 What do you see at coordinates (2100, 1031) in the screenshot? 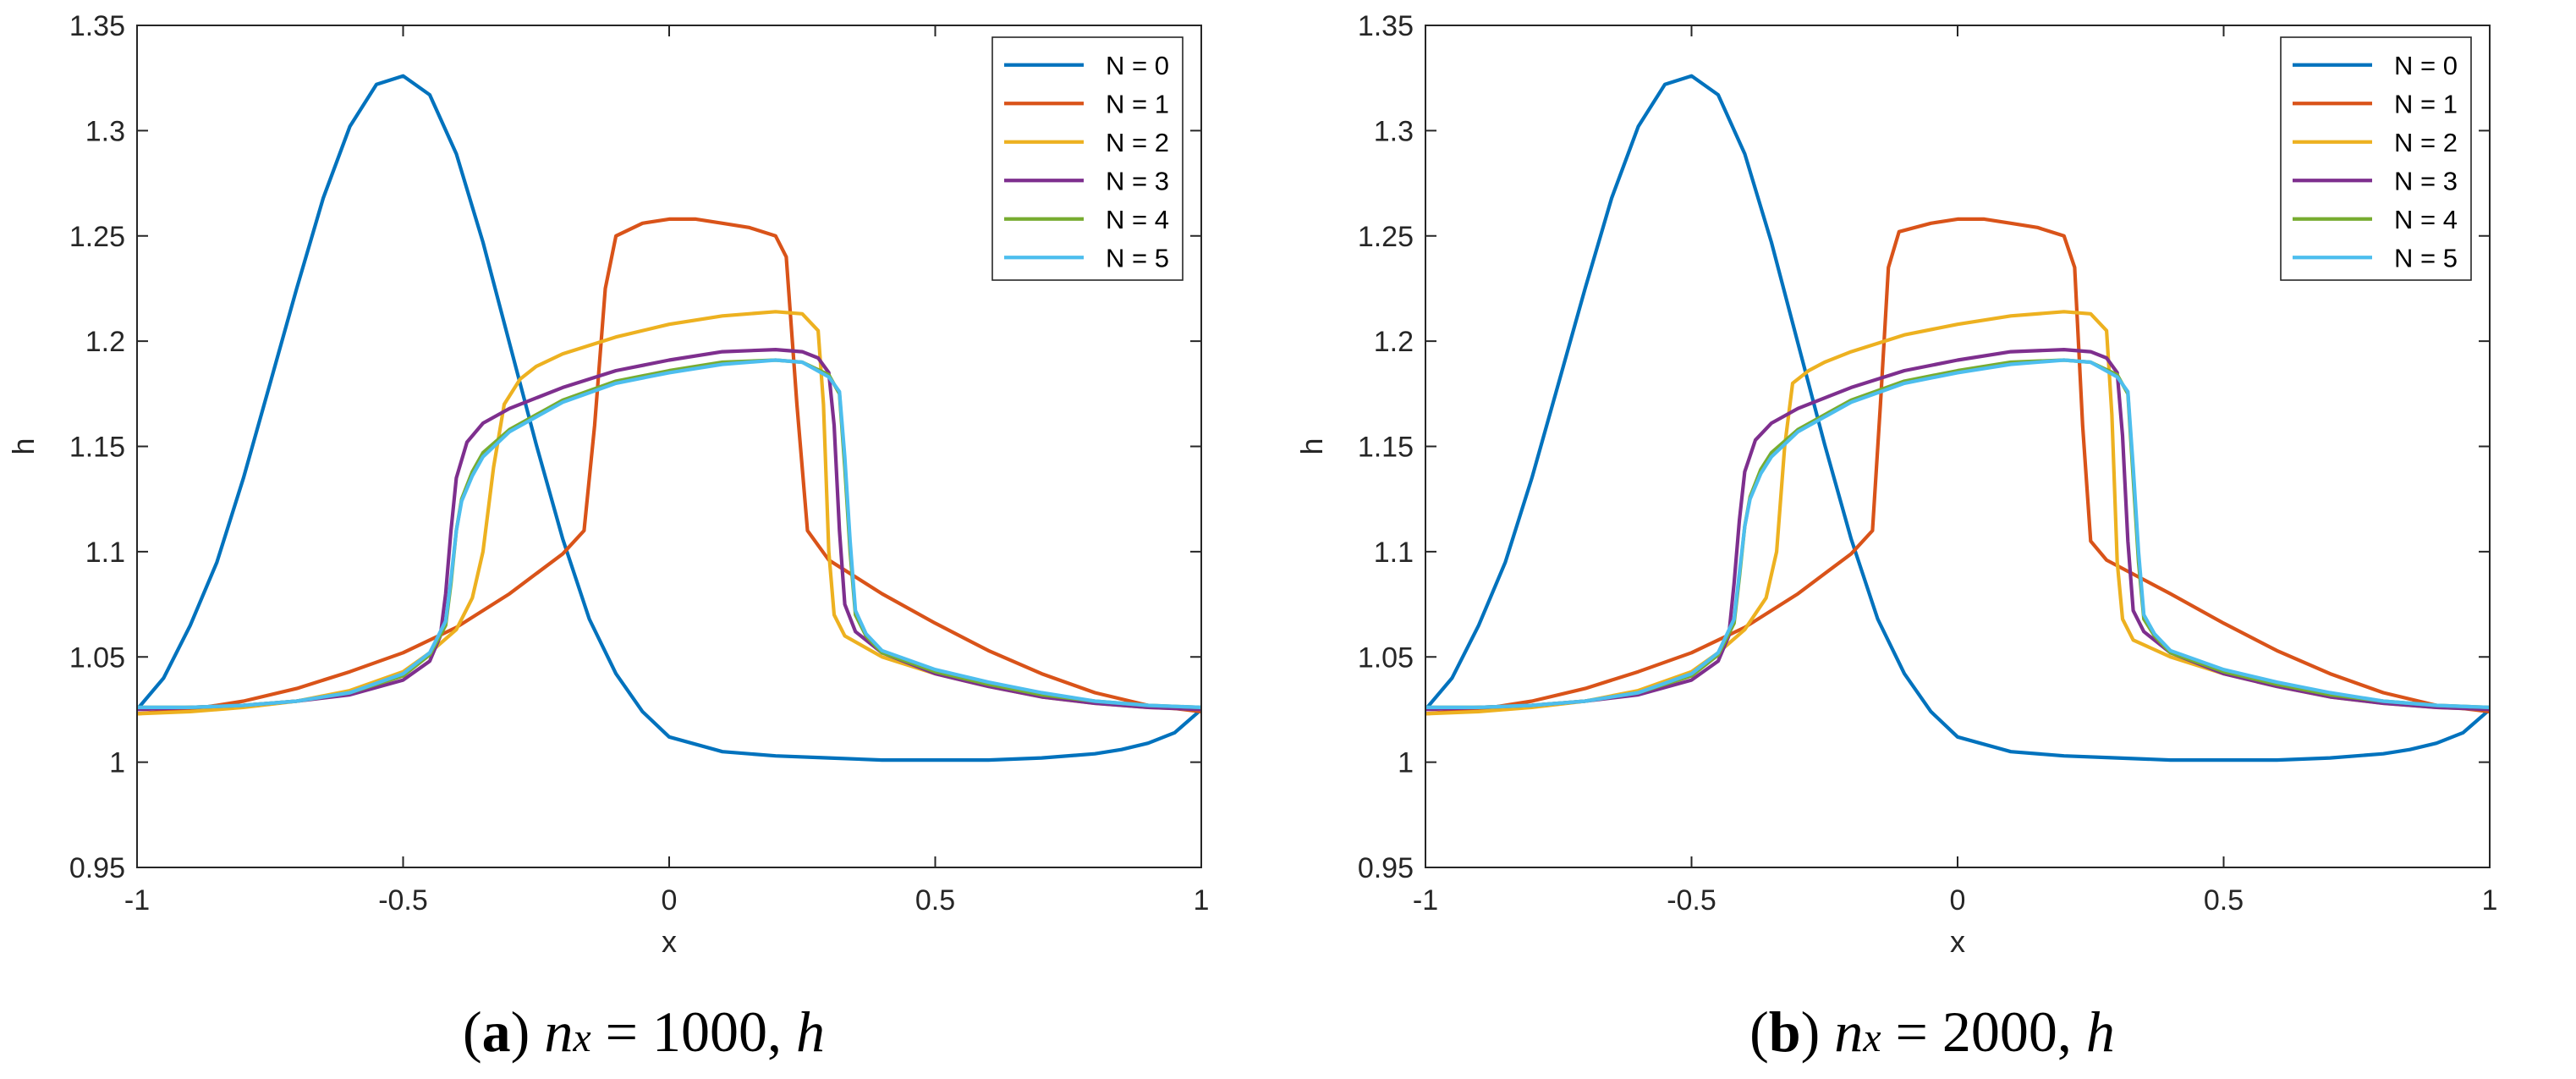
I see `caption-b-var: h` at bounding box center [2100, 1031].